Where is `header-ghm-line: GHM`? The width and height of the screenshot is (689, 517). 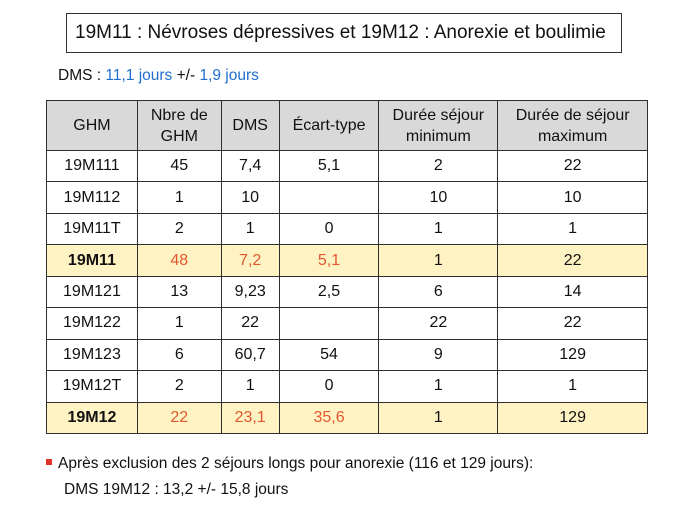 header-ghm-line: GHM is located at coordinates (92, 125).